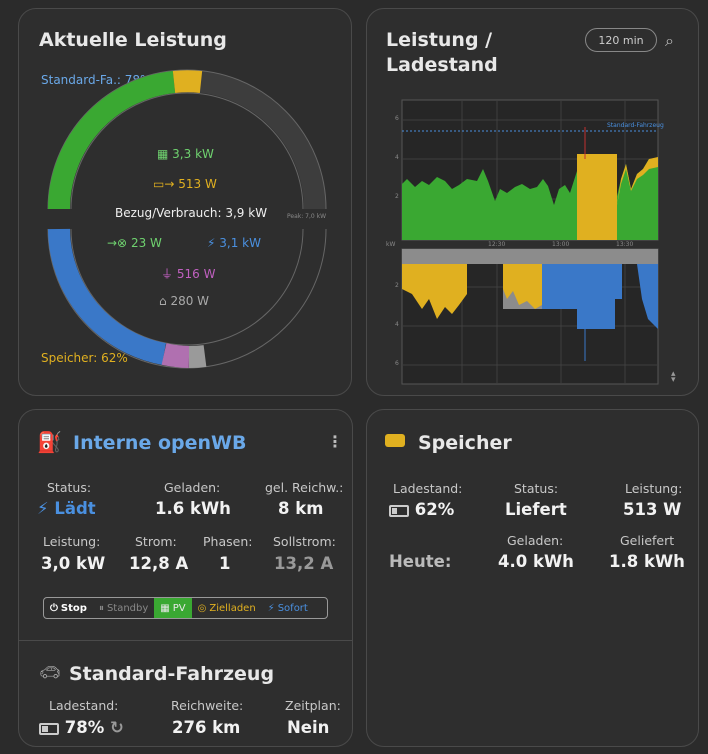 This screenshot has width=708, height=754. Describe the element at coordinates (187, 287) in the screenshot. I see `ring-lower-inner` at that location.